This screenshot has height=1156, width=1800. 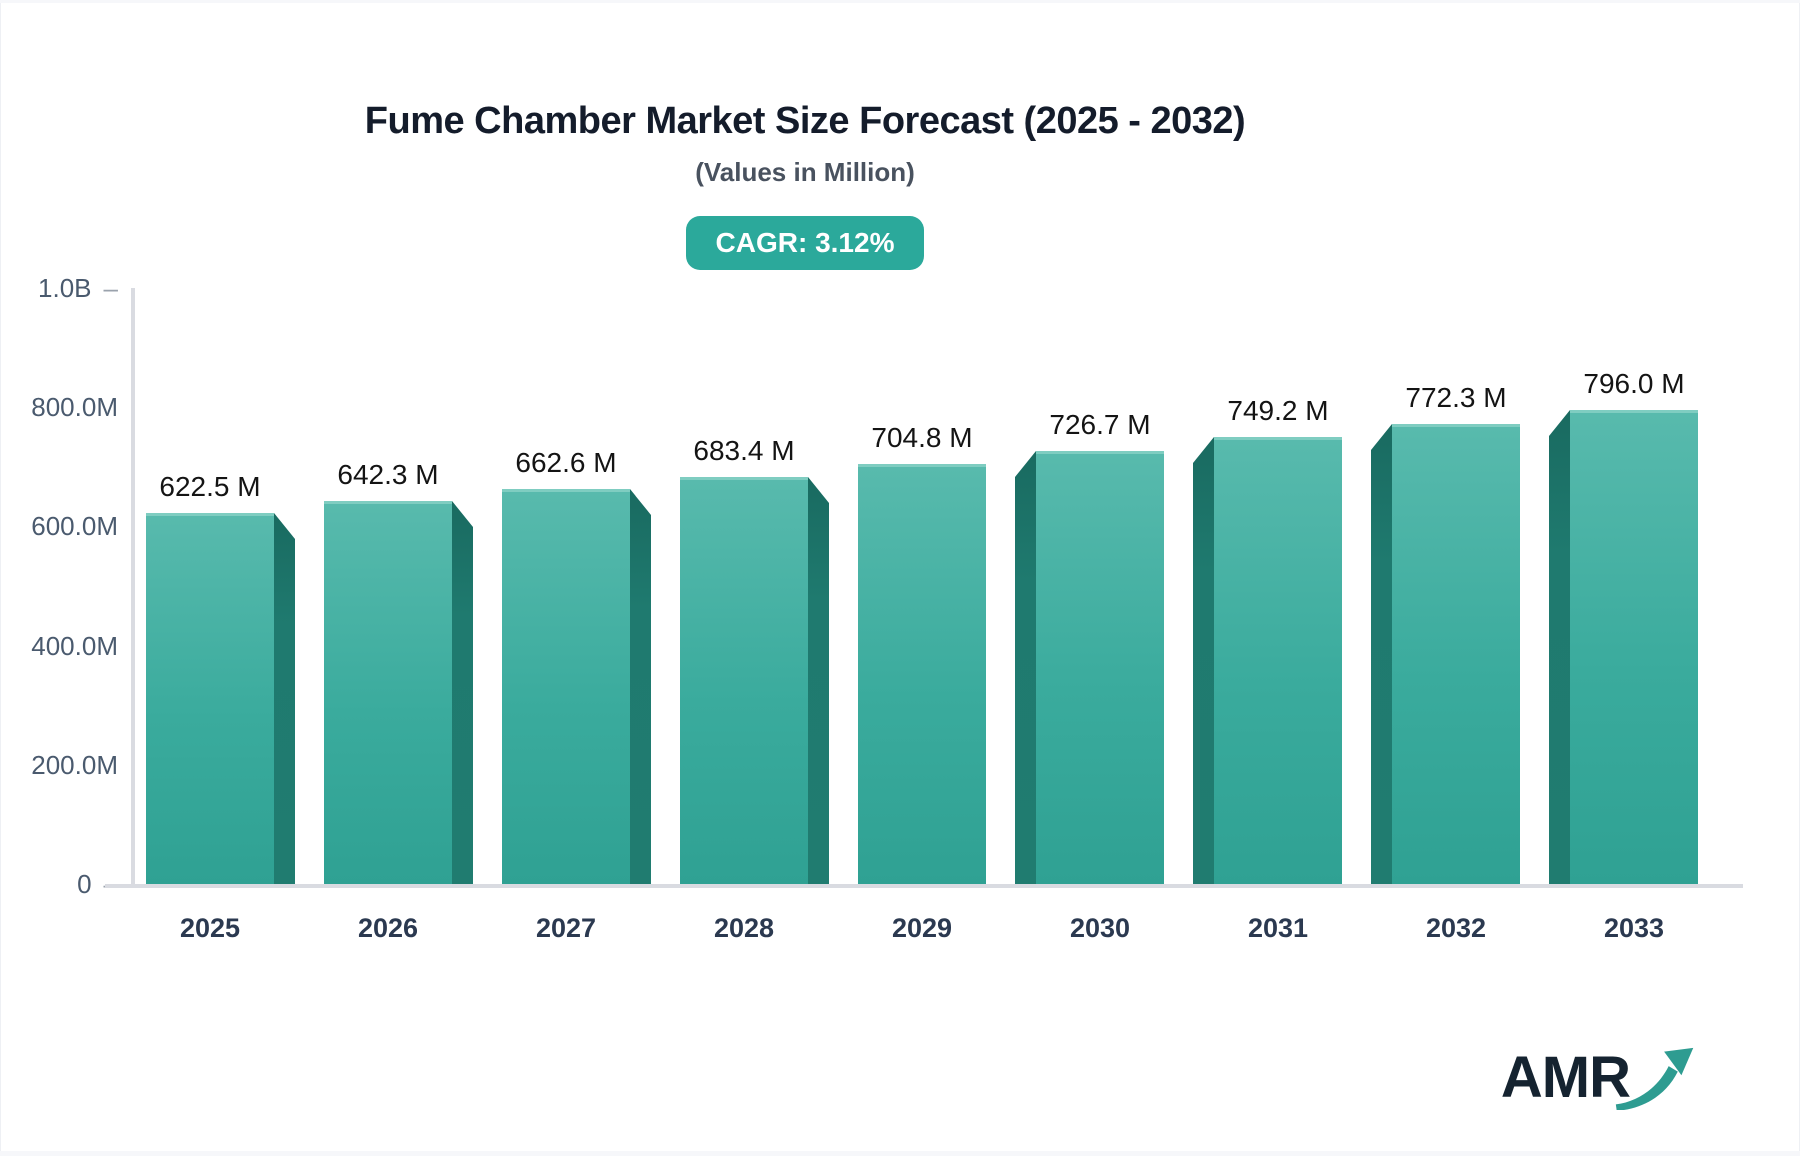 I want to click on bar-slot: 749.2 M 2031, so click(x=1278, y=615).